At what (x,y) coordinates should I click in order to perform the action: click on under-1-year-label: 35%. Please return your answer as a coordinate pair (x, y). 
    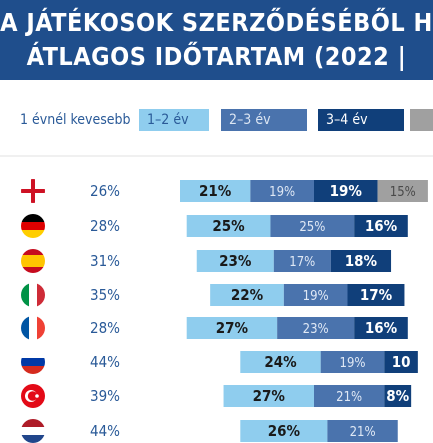
    Looking at the image, I should click on (105, 295).